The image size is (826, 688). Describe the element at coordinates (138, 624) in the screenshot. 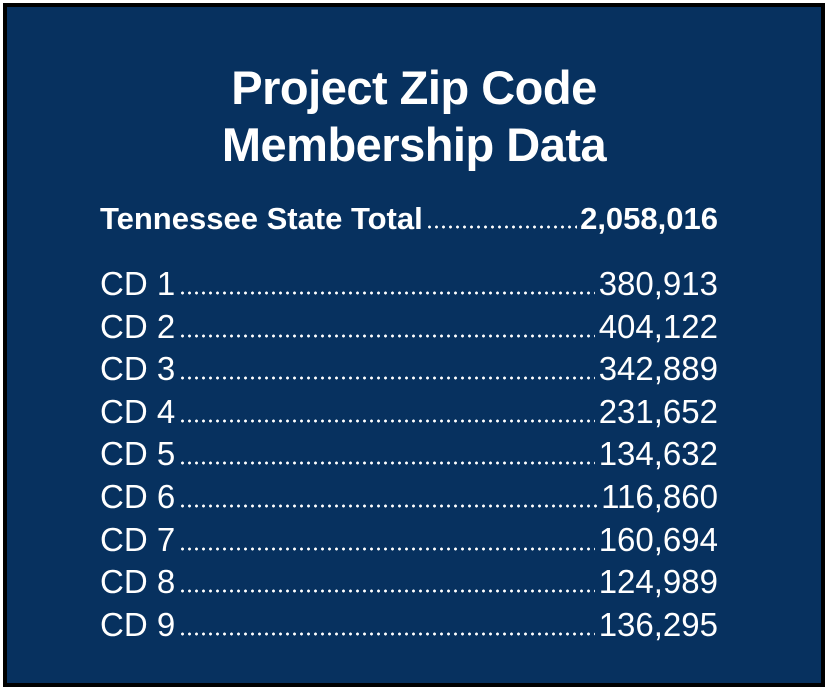

I see `district-label: CD 9` at that location.